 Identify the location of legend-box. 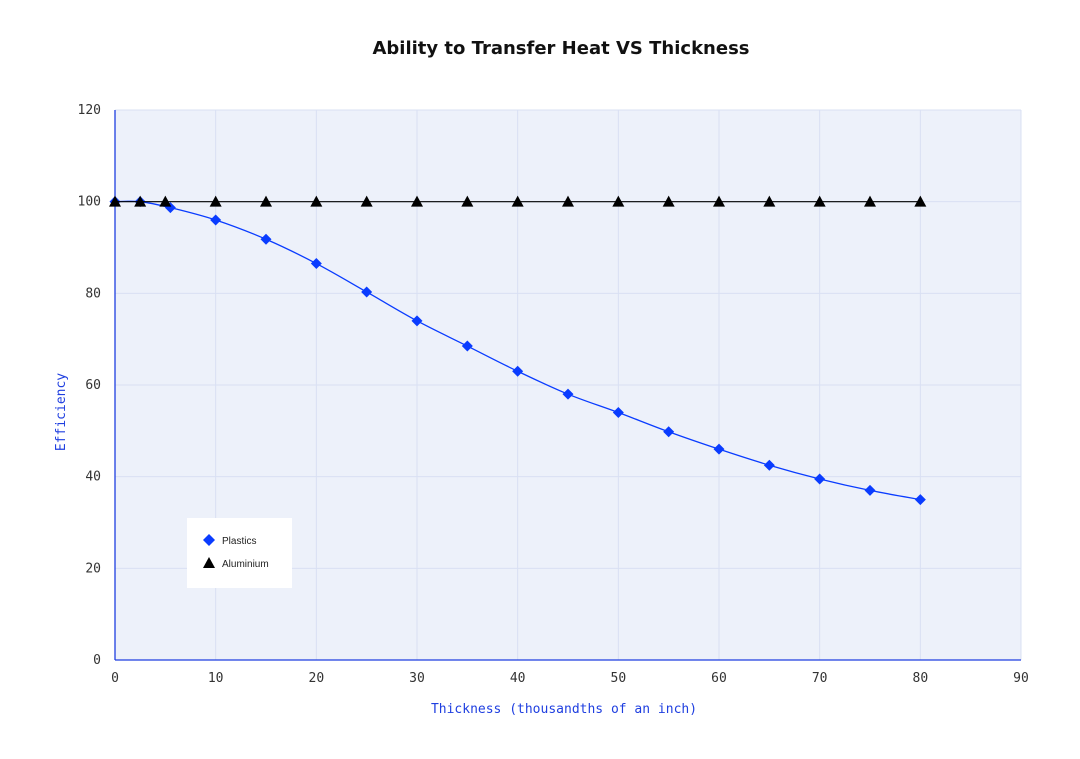
(239, 553).